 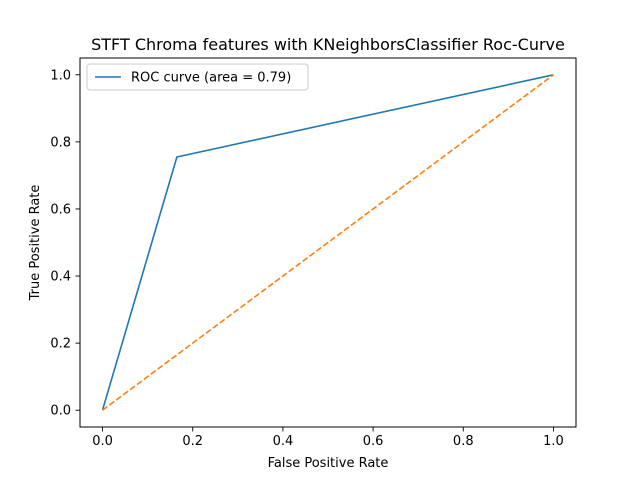 I want to click on x-tick-label: 1.0, so click(x=553, y=441).